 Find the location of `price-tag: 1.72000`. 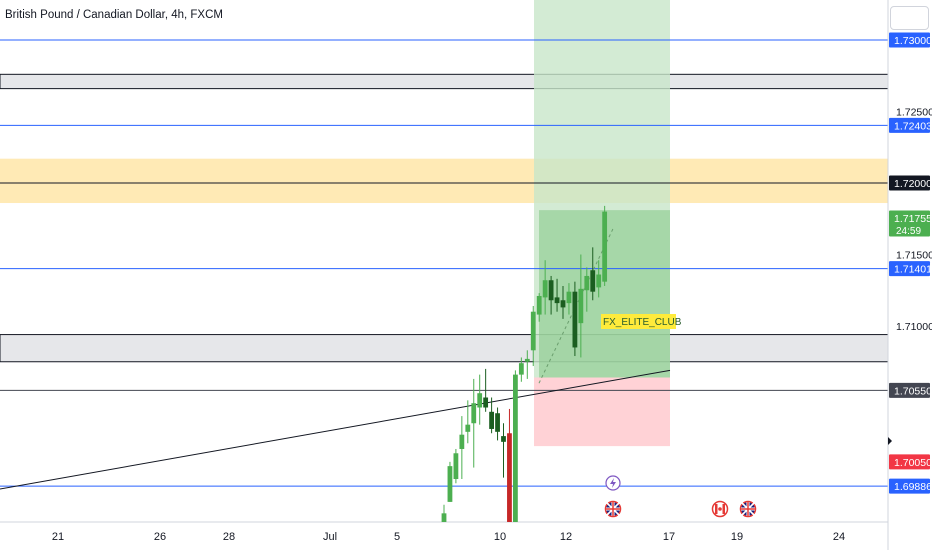

price-tag: 1.72000 is located at coordinates (910, 183).